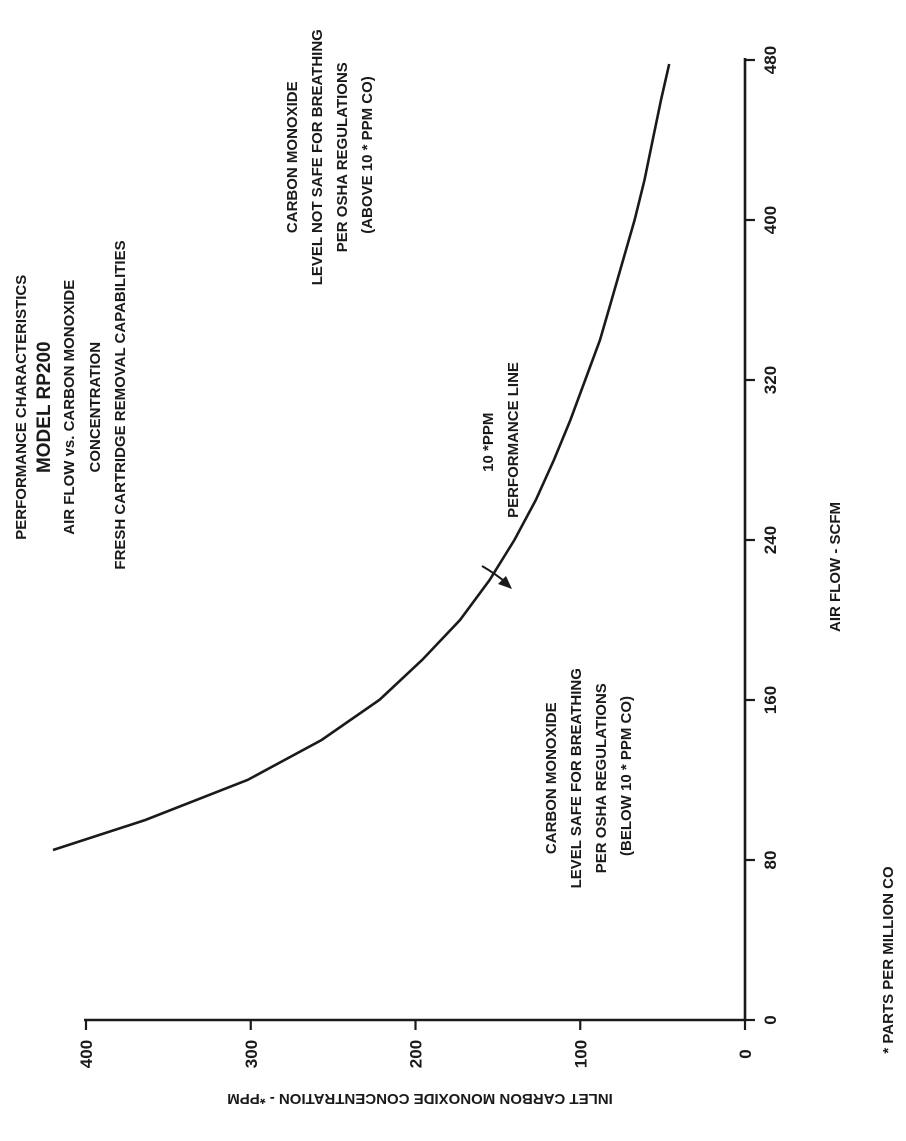 Image resolution: width=906 pixels, height=1141 pixels. Describe the element at coordinates (745, 1053) in the screenshot. I see `y-tick-label: 0` at that location.